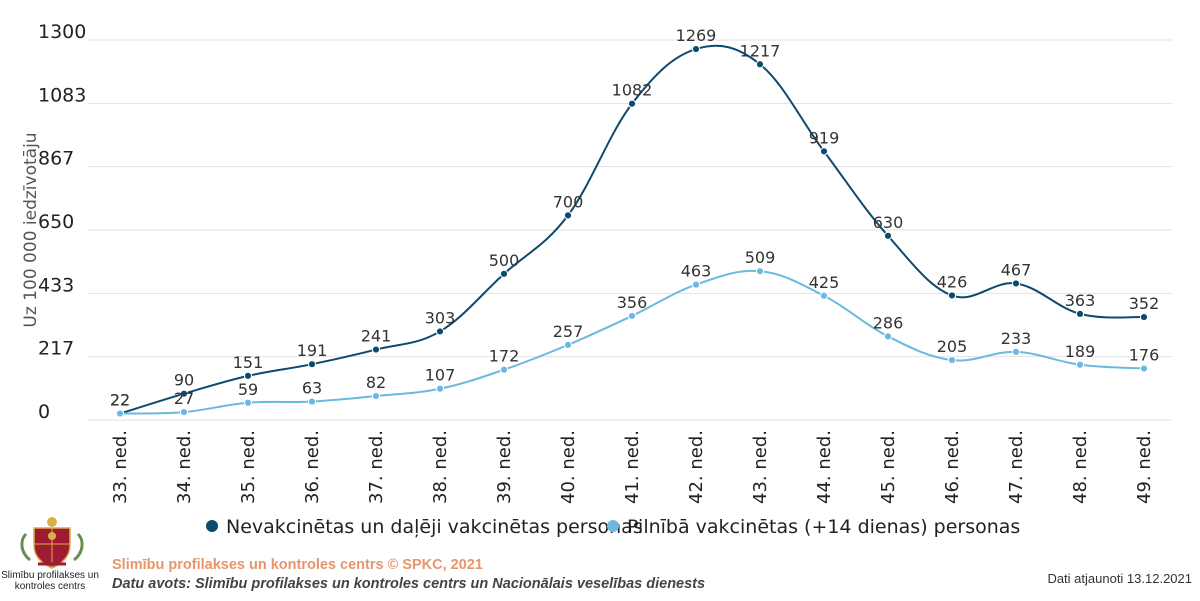 The width and height of the screenshot is (1200, 601). Describe the element at coordinates (823, 527) in the screenshot. I see `legend-label-2: Pilnībā vakcinētas (+14 dienas) personas` at that location.